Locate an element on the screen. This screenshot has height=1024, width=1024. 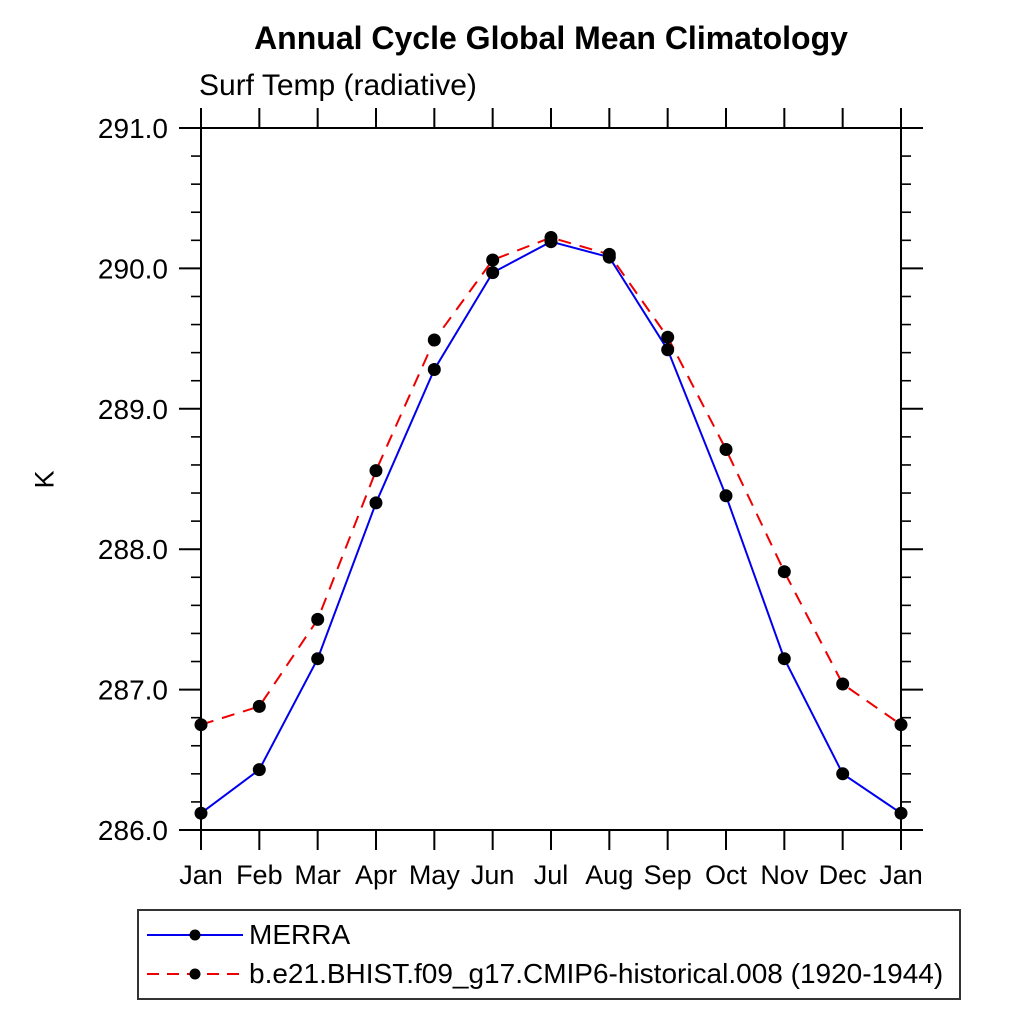
y-tick-label: 288.0 is located at coordinates (133, 549).